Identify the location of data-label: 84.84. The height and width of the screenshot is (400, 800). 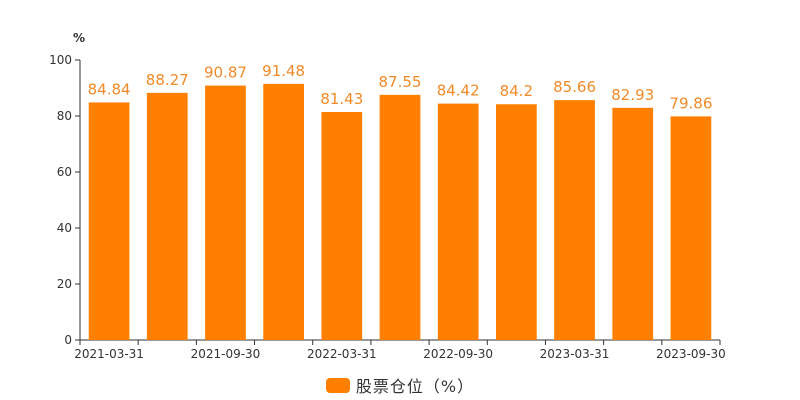
(109, 89).